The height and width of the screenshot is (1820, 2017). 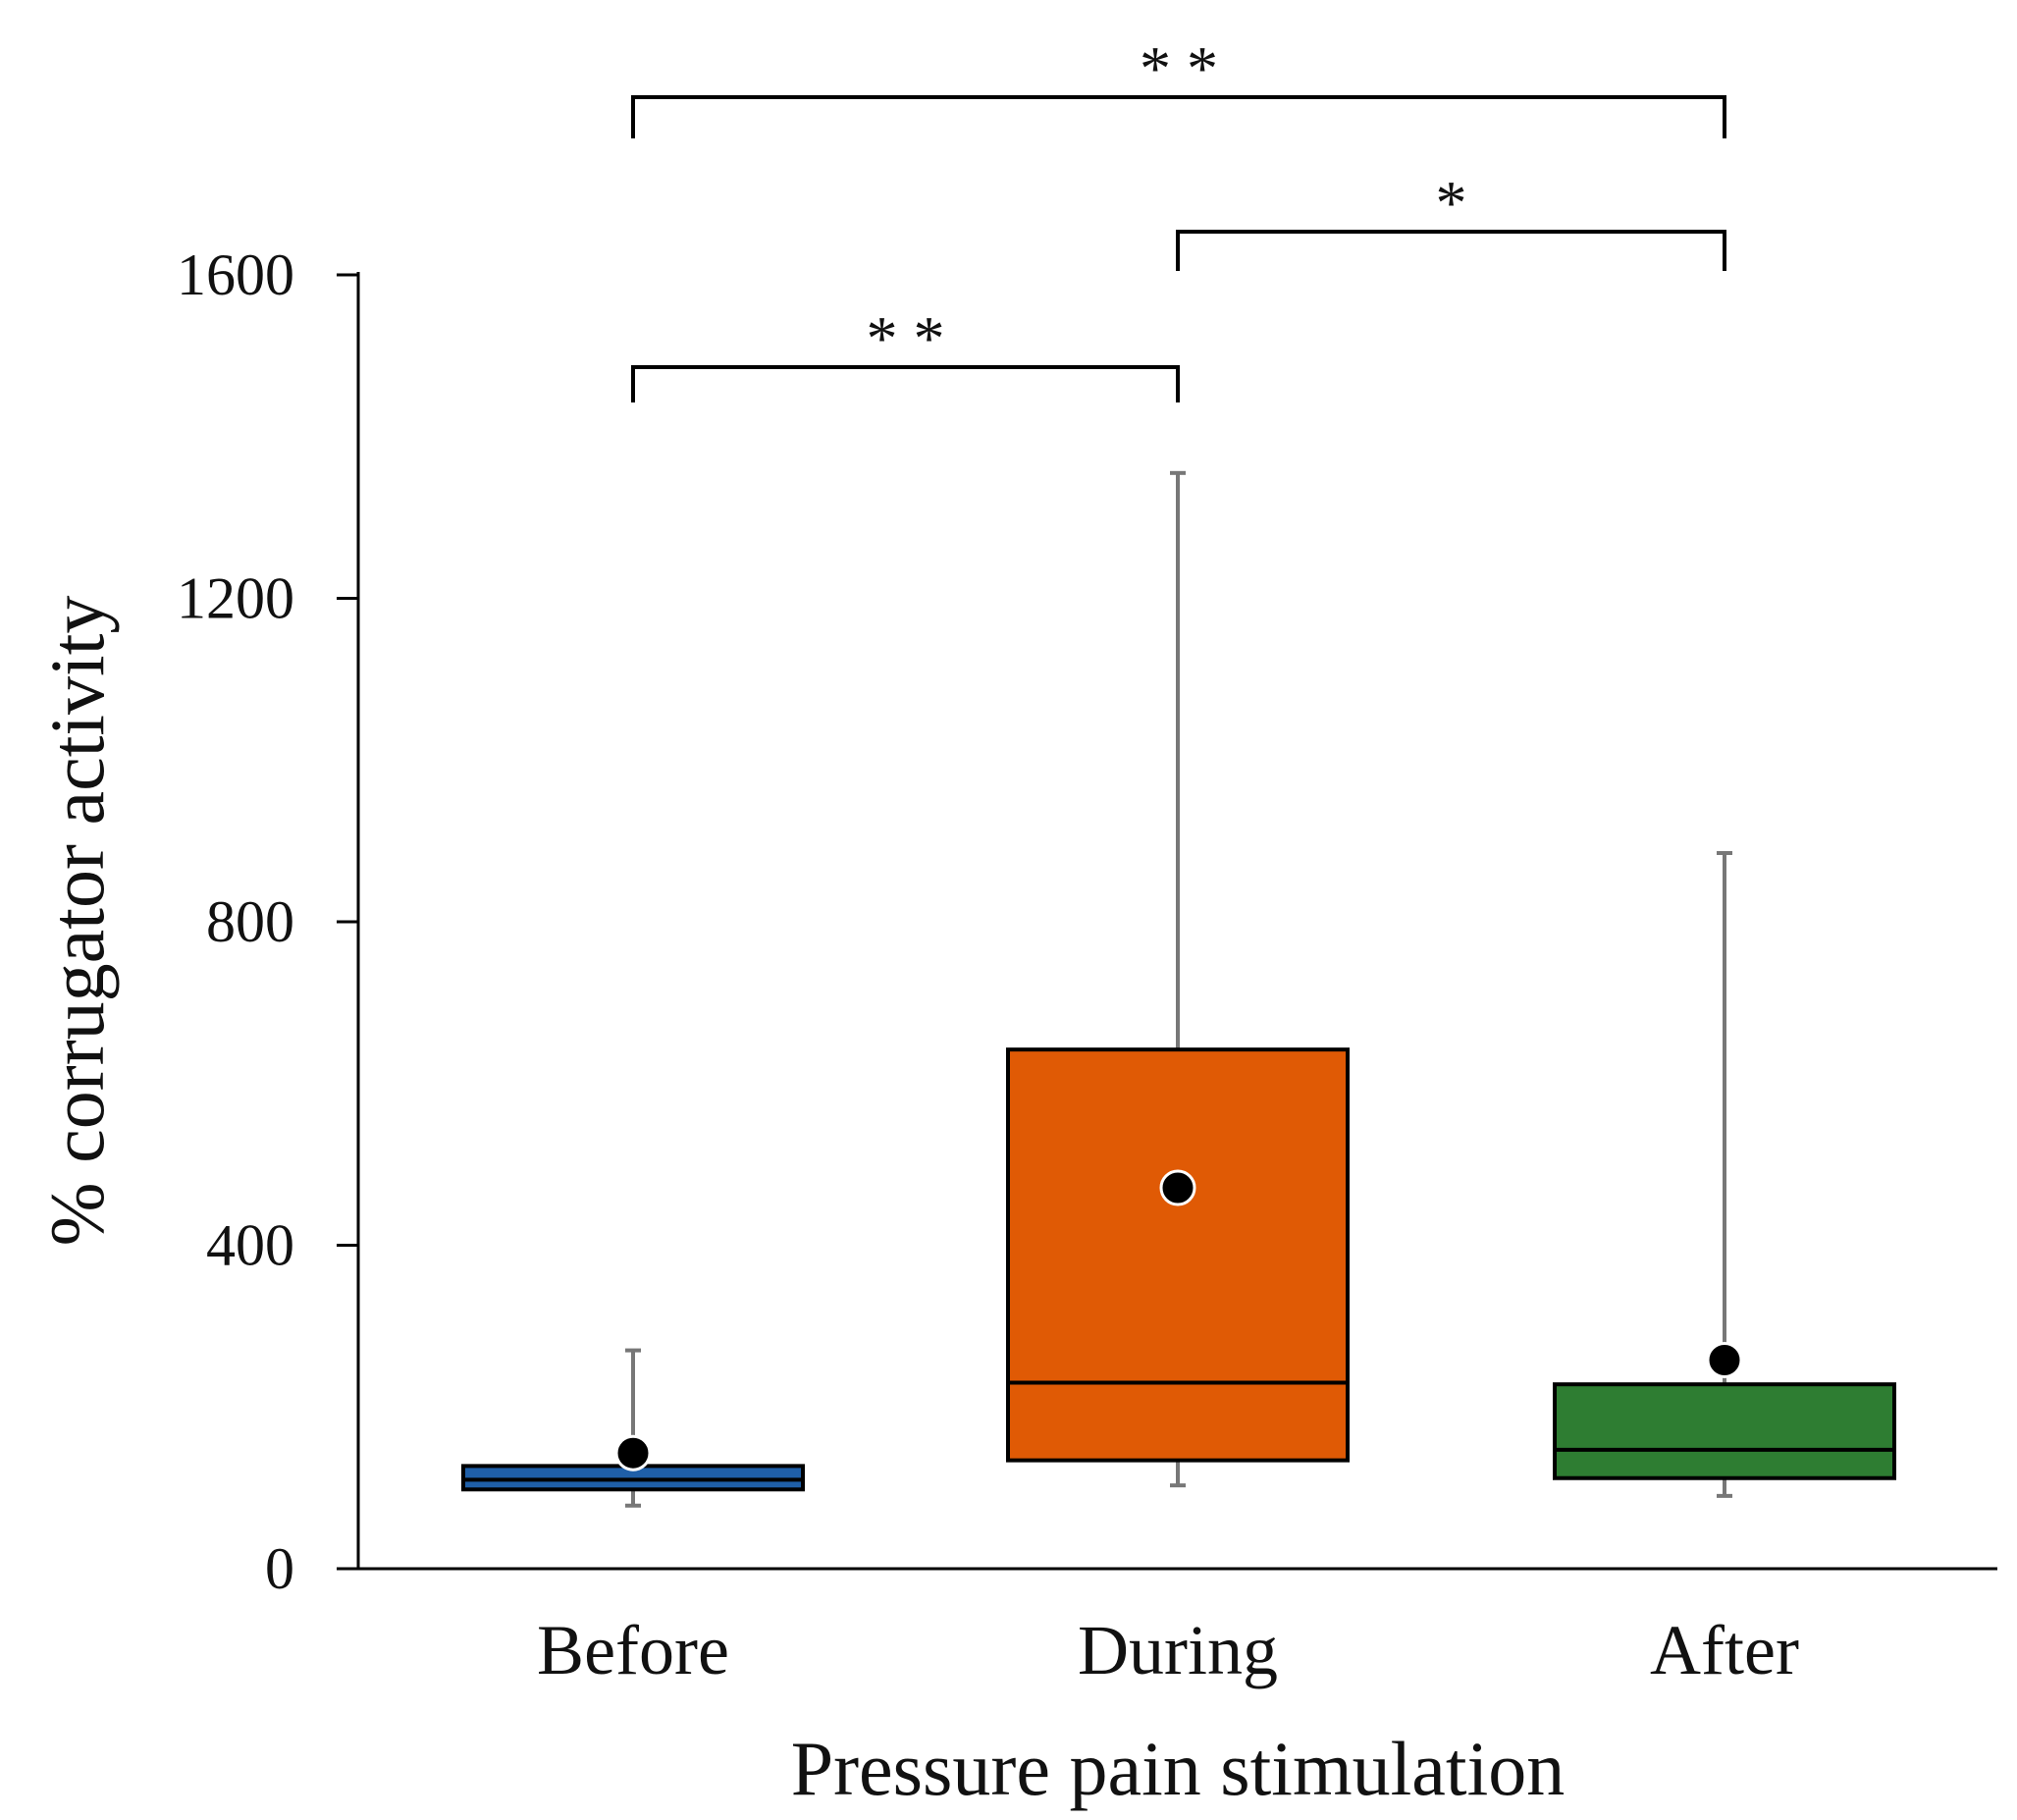 I want to click on x-axis-tick-labels: Before During After, so click(x=1168, y=1650).